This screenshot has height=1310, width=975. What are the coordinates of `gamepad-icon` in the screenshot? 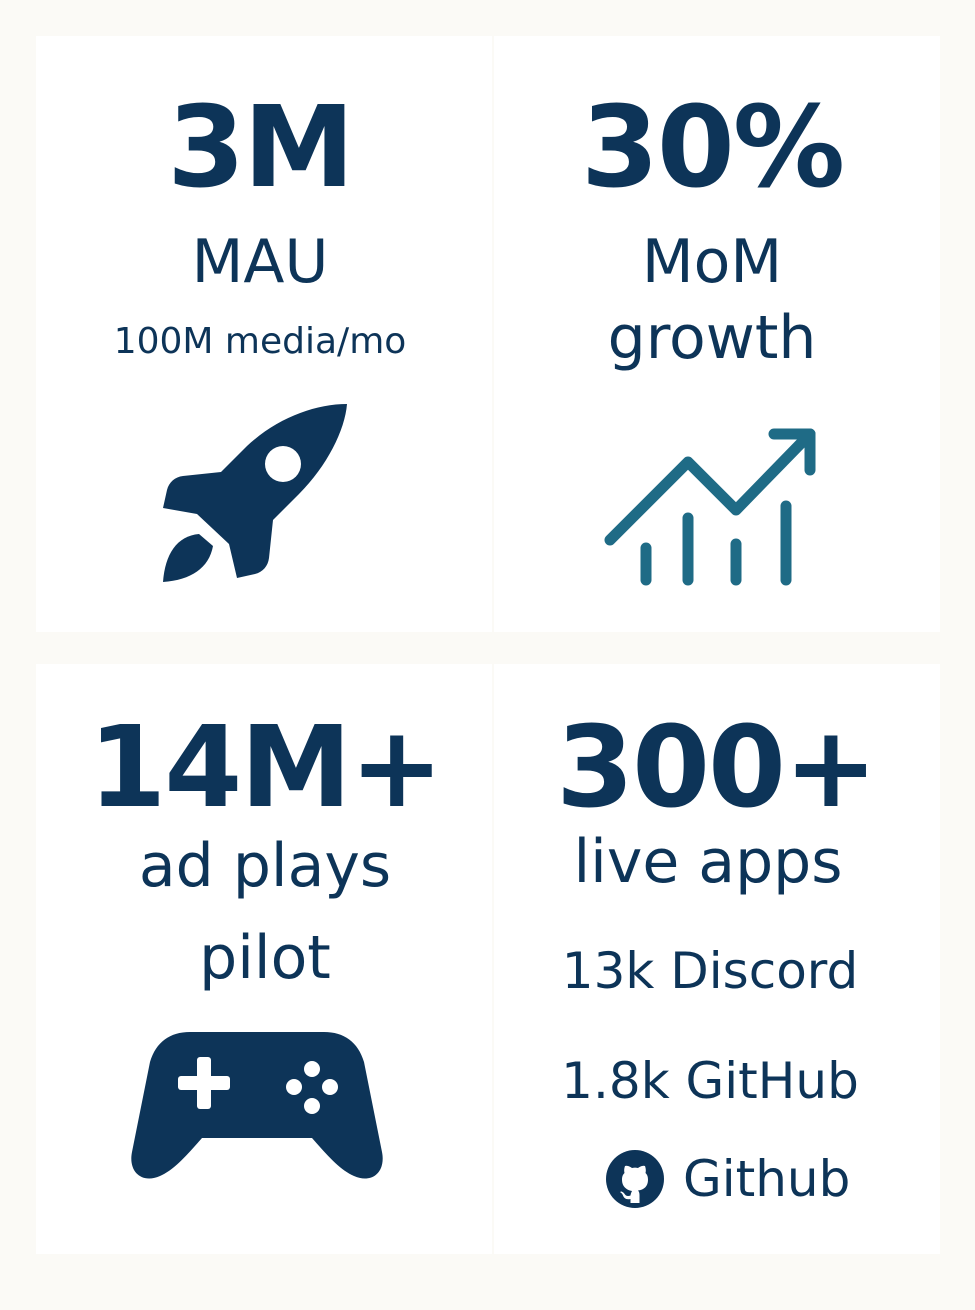 It's located at (257, 1105).